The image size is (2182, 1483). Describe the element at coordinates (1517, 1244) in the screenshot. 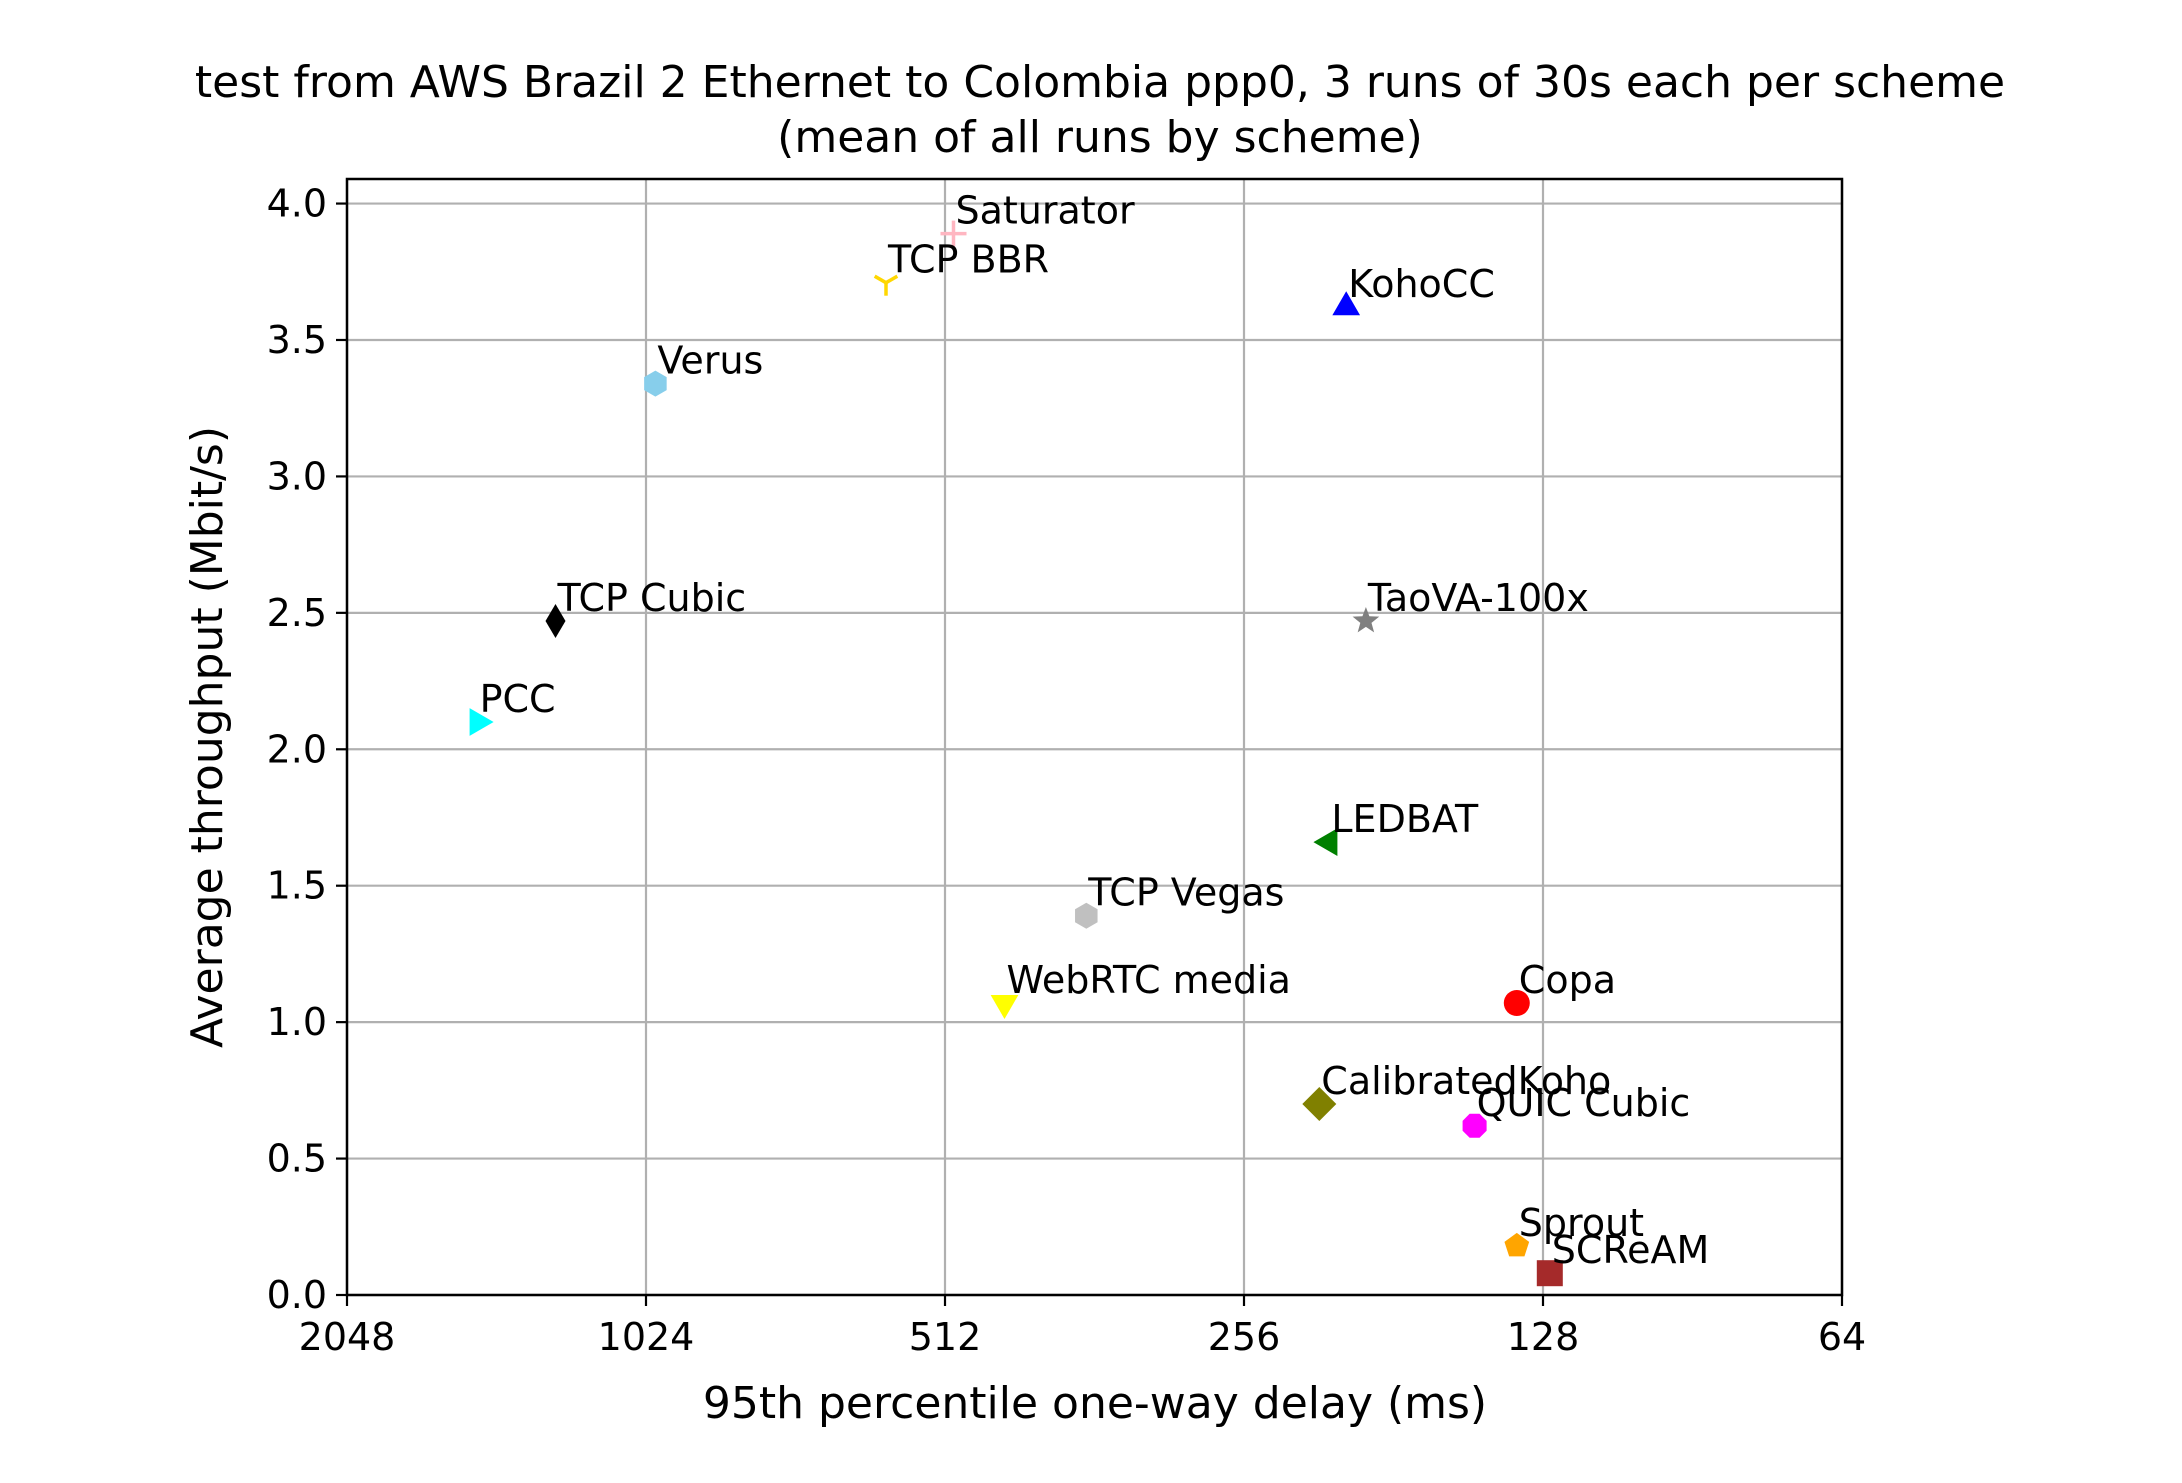

I see `point-sprout` at that location.